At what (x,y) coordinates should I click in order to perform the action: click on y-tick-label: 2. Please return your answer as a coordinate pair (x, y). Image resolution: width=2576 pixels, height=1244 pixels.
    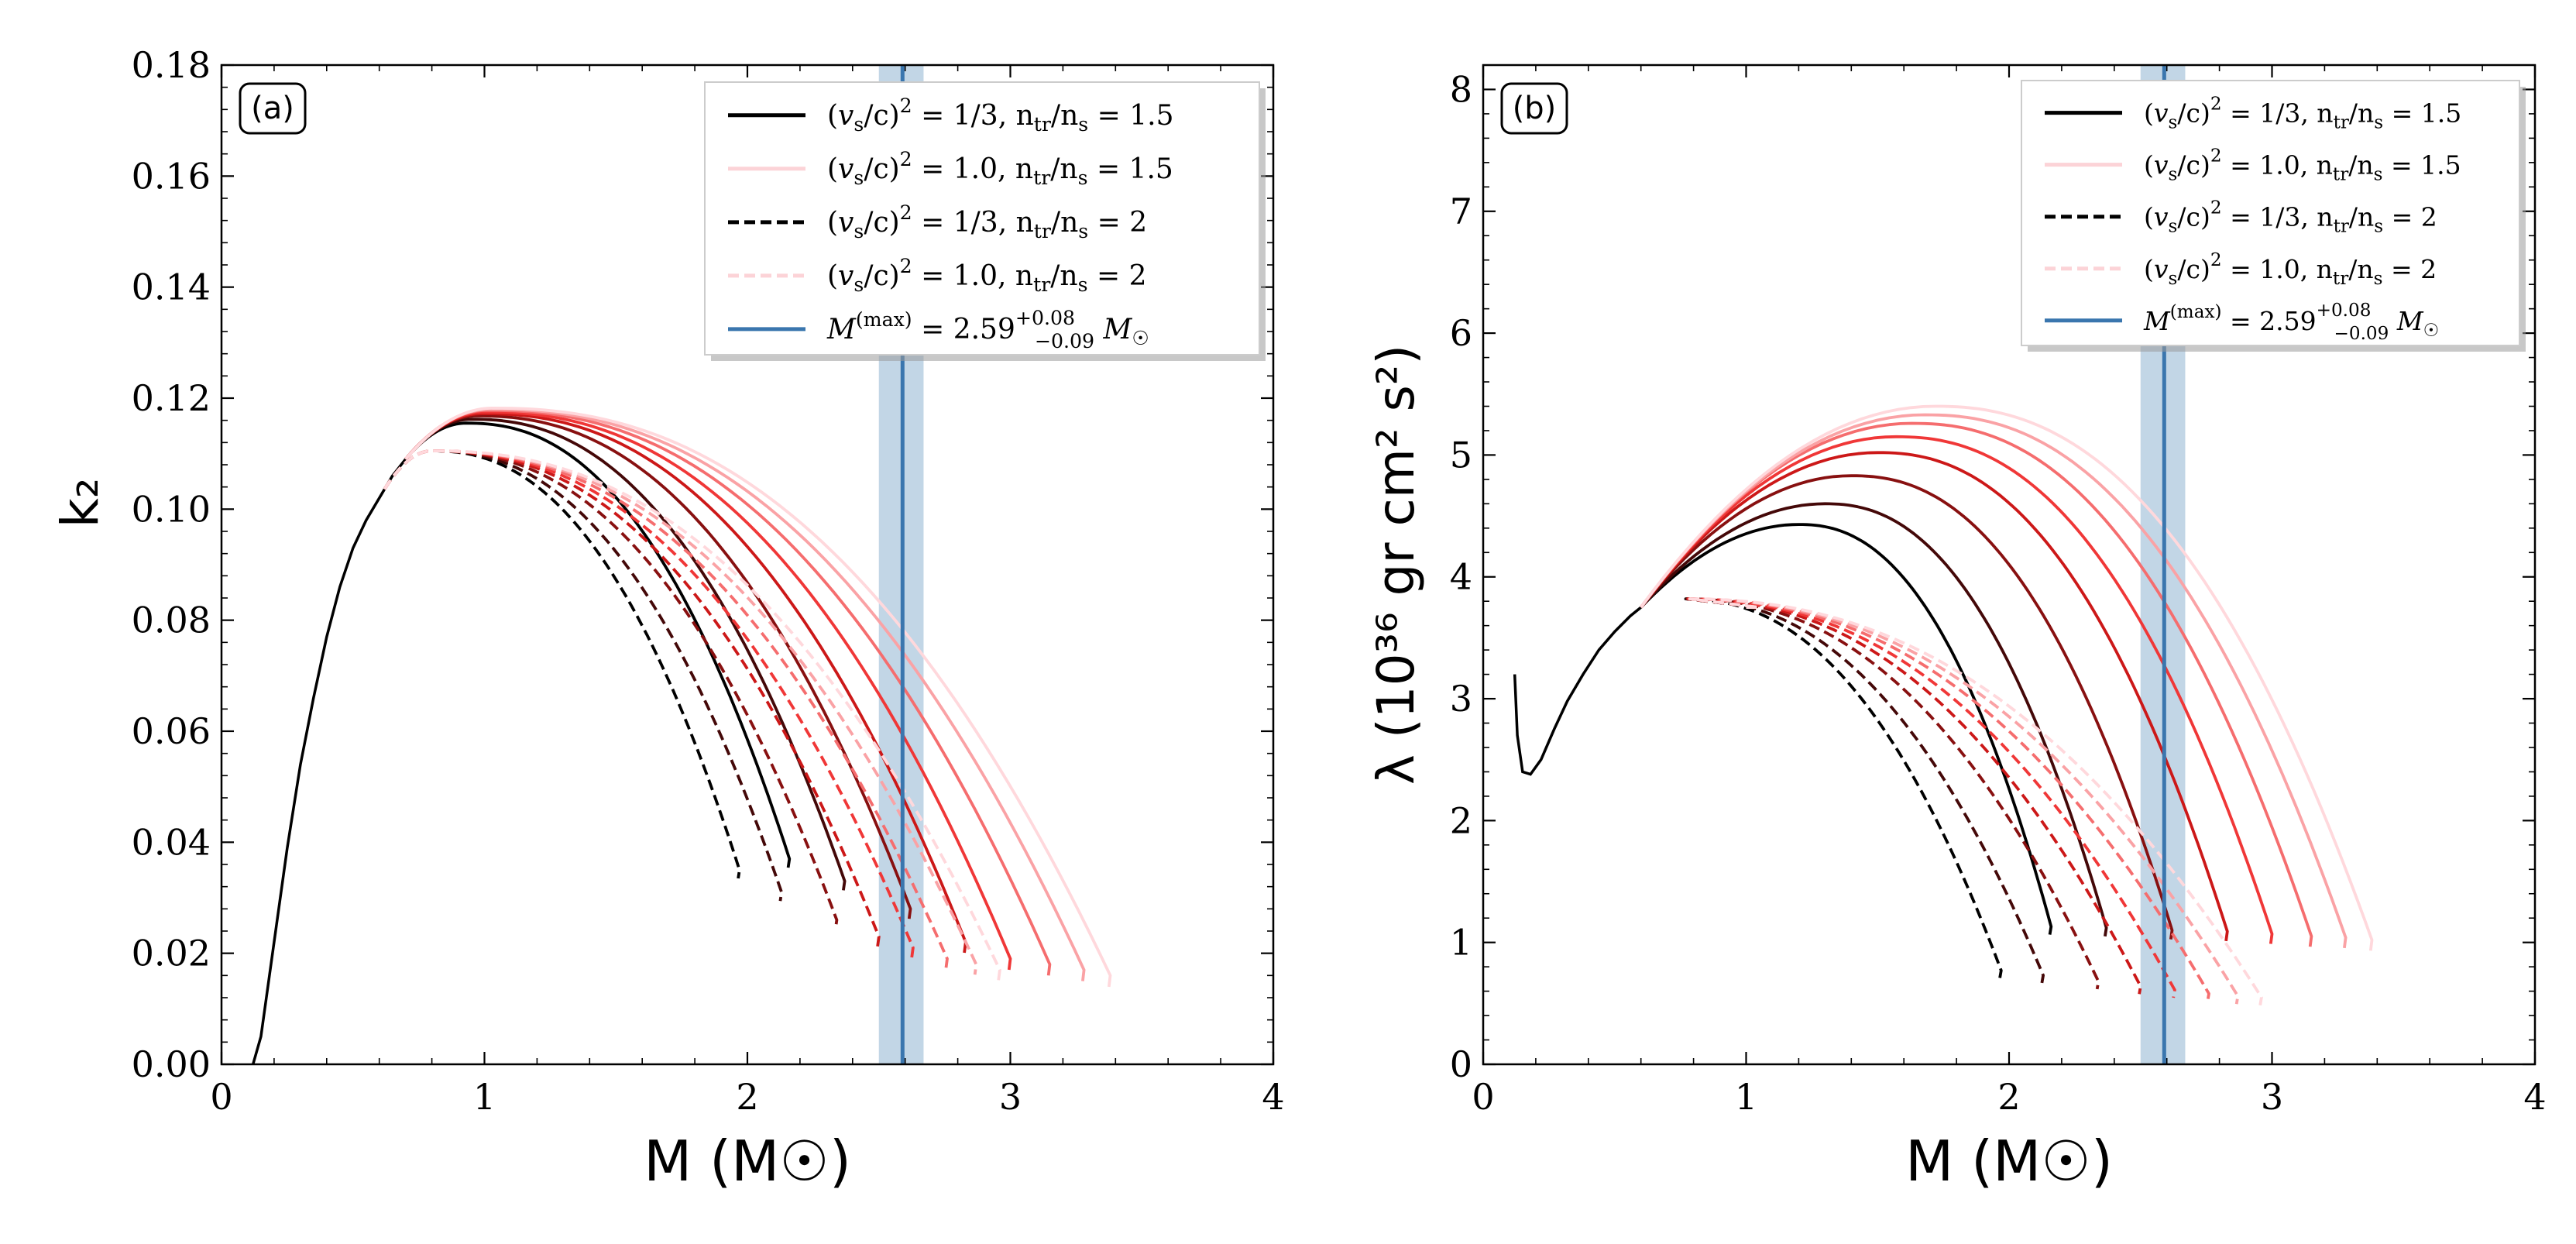
    Looking at the image, I should click on (1461, 820).